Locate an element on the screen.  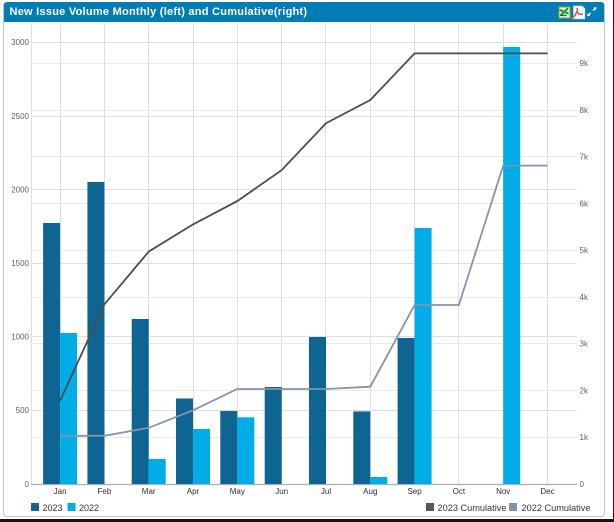
svg-text: Nov is located at coordinates (503, 491).